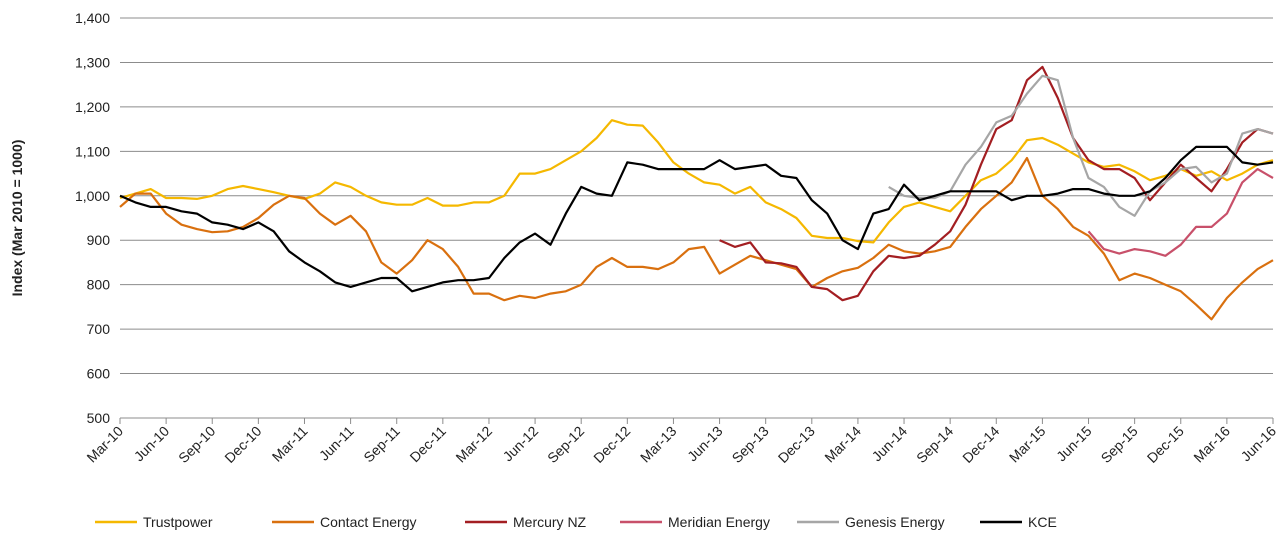  What do you see at coordinates (99, 240) in the screenshot?
I see `y-tick-label: 900` at bounding box center [99, 240].